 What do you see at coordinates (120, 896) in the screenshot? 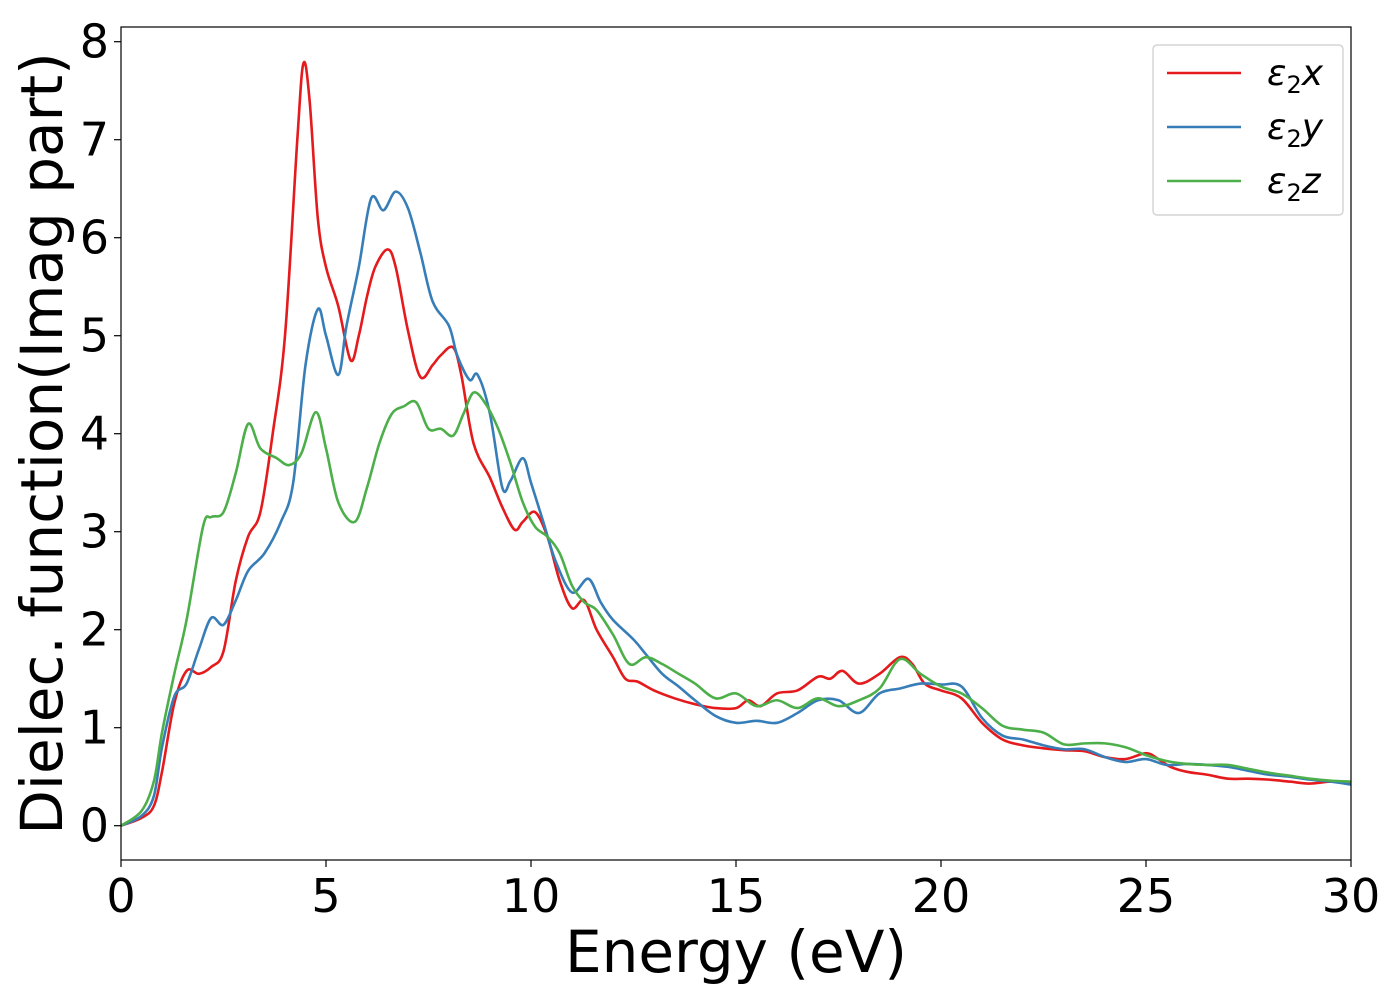
I see `x-tick-label: 0` at bounding box center [120, 896].